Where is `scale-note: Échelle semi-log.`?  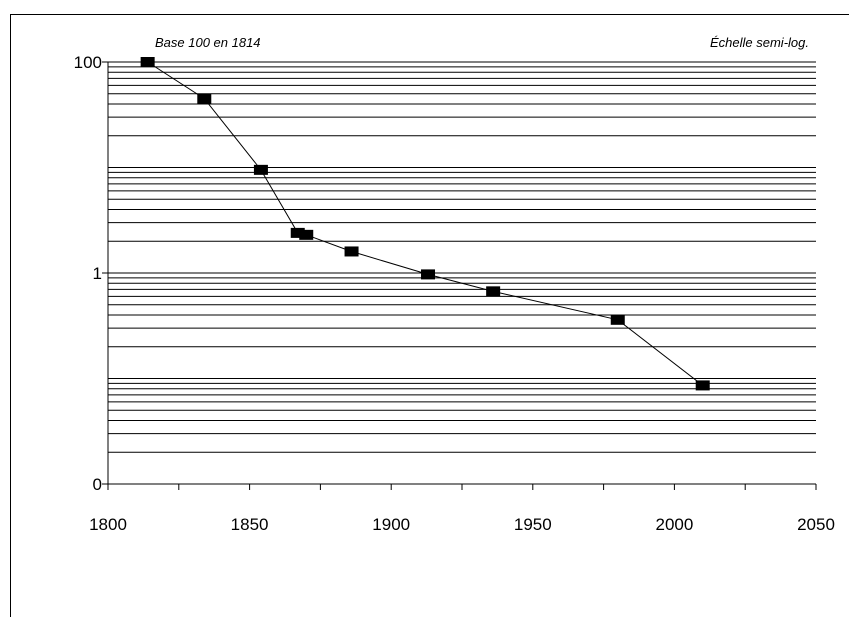 scale-note: Échelle semi-log. is located at coordinates (759, 42).